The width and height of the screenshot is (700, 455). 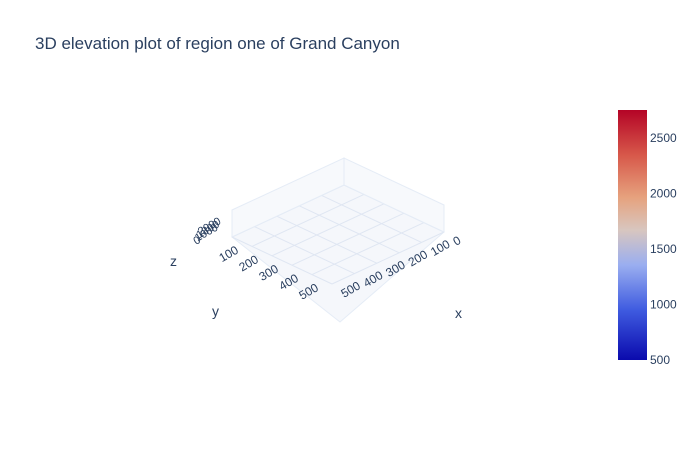 I want to click on colorbar-tick-label: 1500, so click(x=663, y=249).